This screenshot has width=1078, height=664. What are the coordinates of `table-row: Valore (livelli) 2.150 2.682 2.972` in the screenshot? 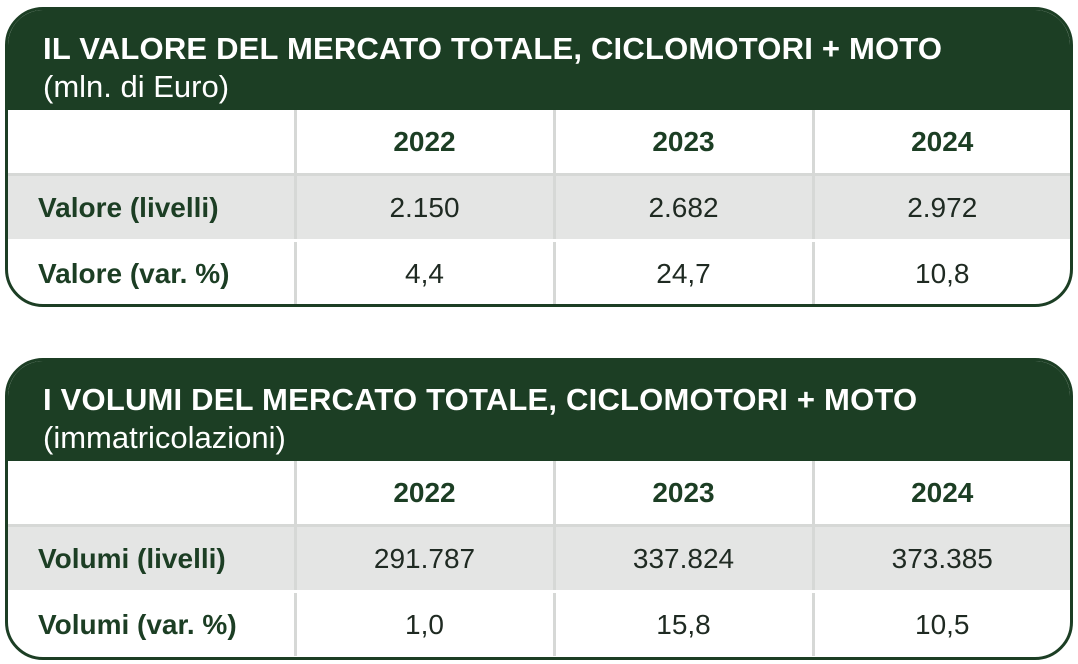 It's located at (539, 208).